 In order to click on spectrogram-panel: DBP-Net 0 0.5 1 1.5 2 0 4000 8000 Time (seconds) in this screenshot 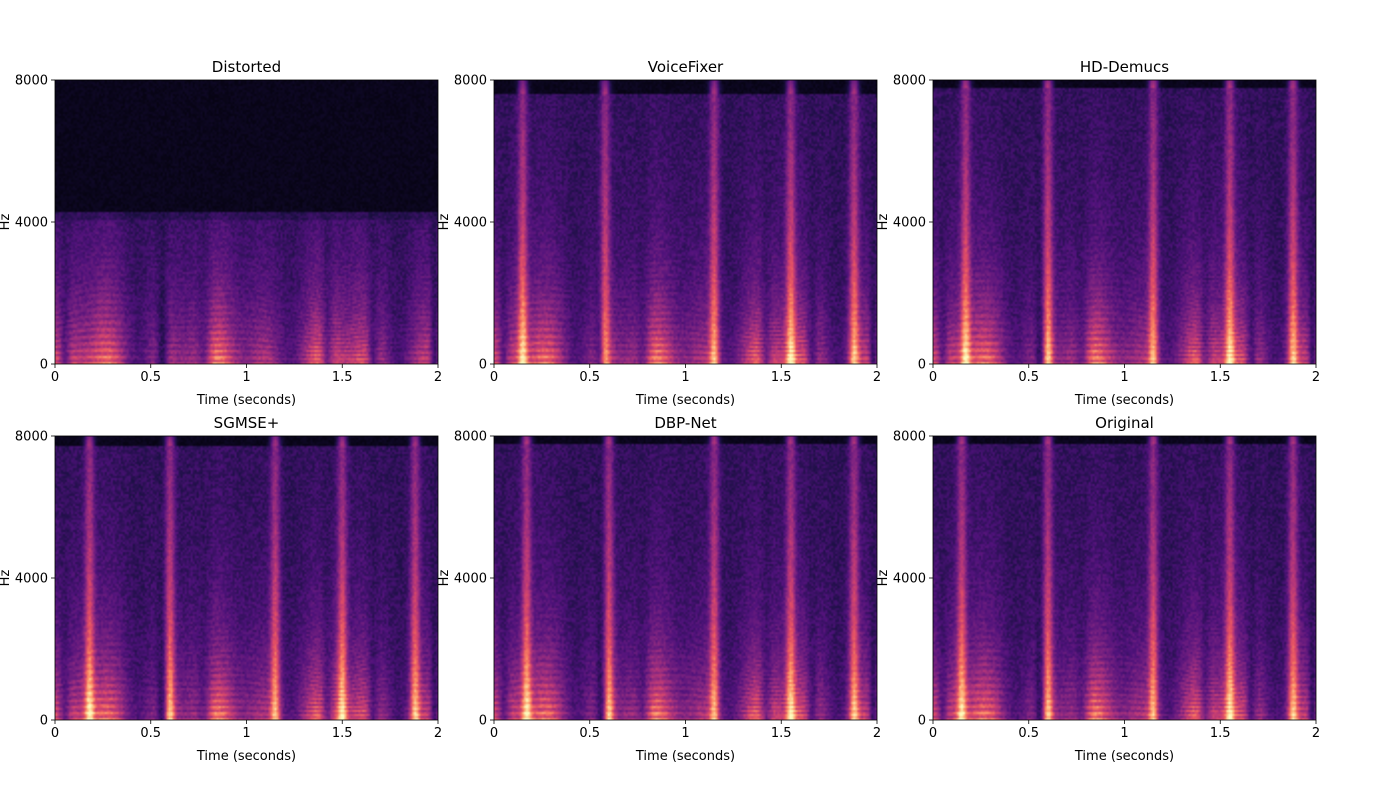, I will do `click(667, 589)`.